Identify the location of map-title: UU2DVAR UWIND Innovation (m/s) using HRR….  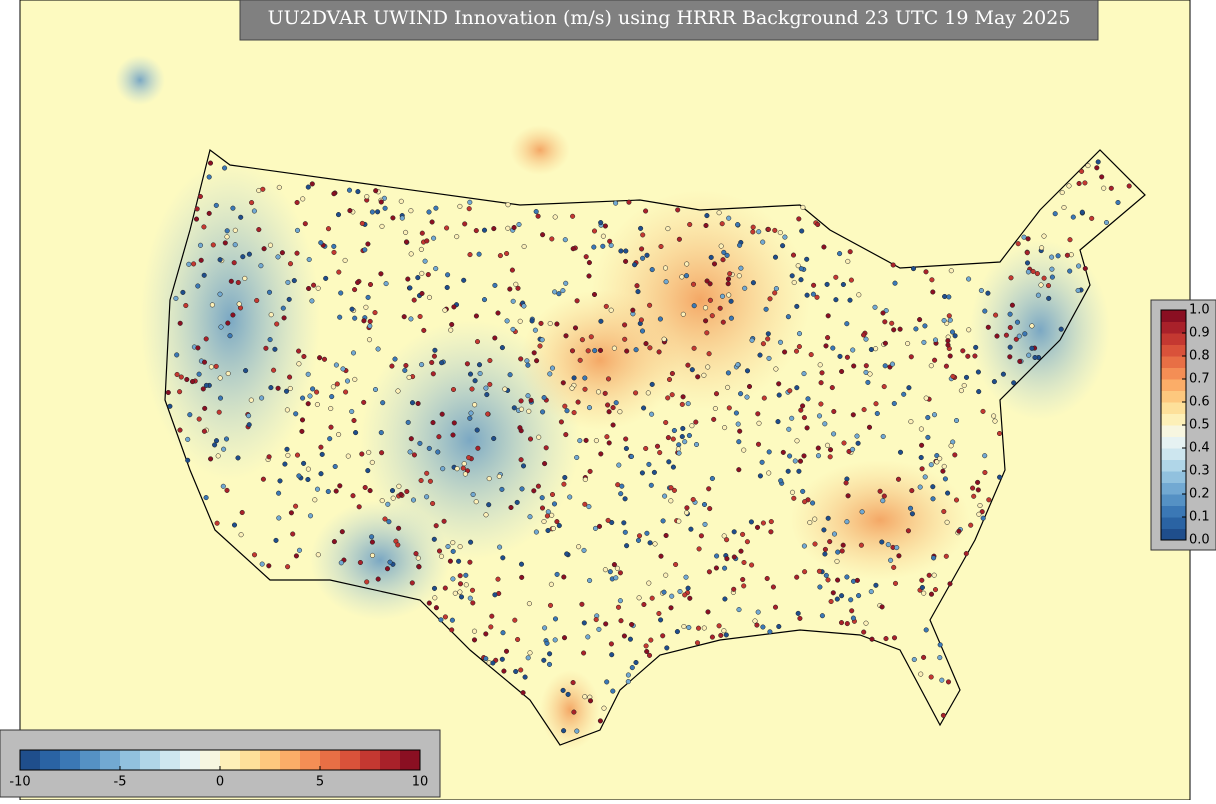
(669, 18).